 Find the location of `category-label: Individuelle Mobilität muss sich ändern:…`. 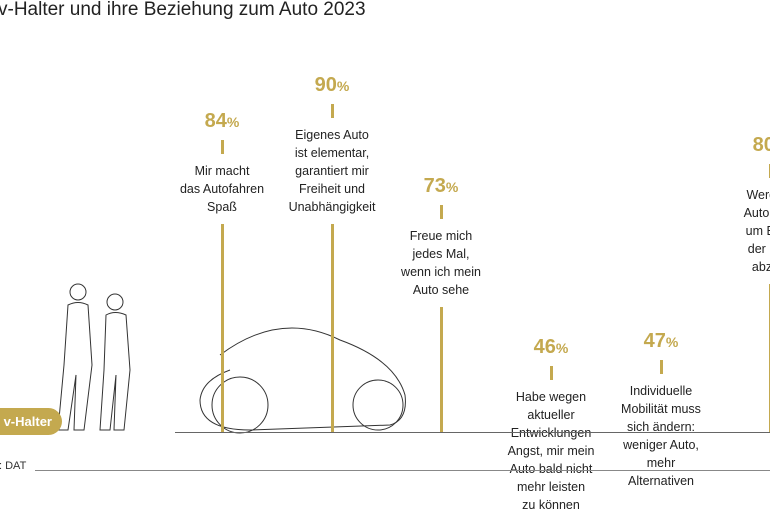

category-label: Individuelle Mobilität muss sich ändern:… is located at coordinates (661, 435).